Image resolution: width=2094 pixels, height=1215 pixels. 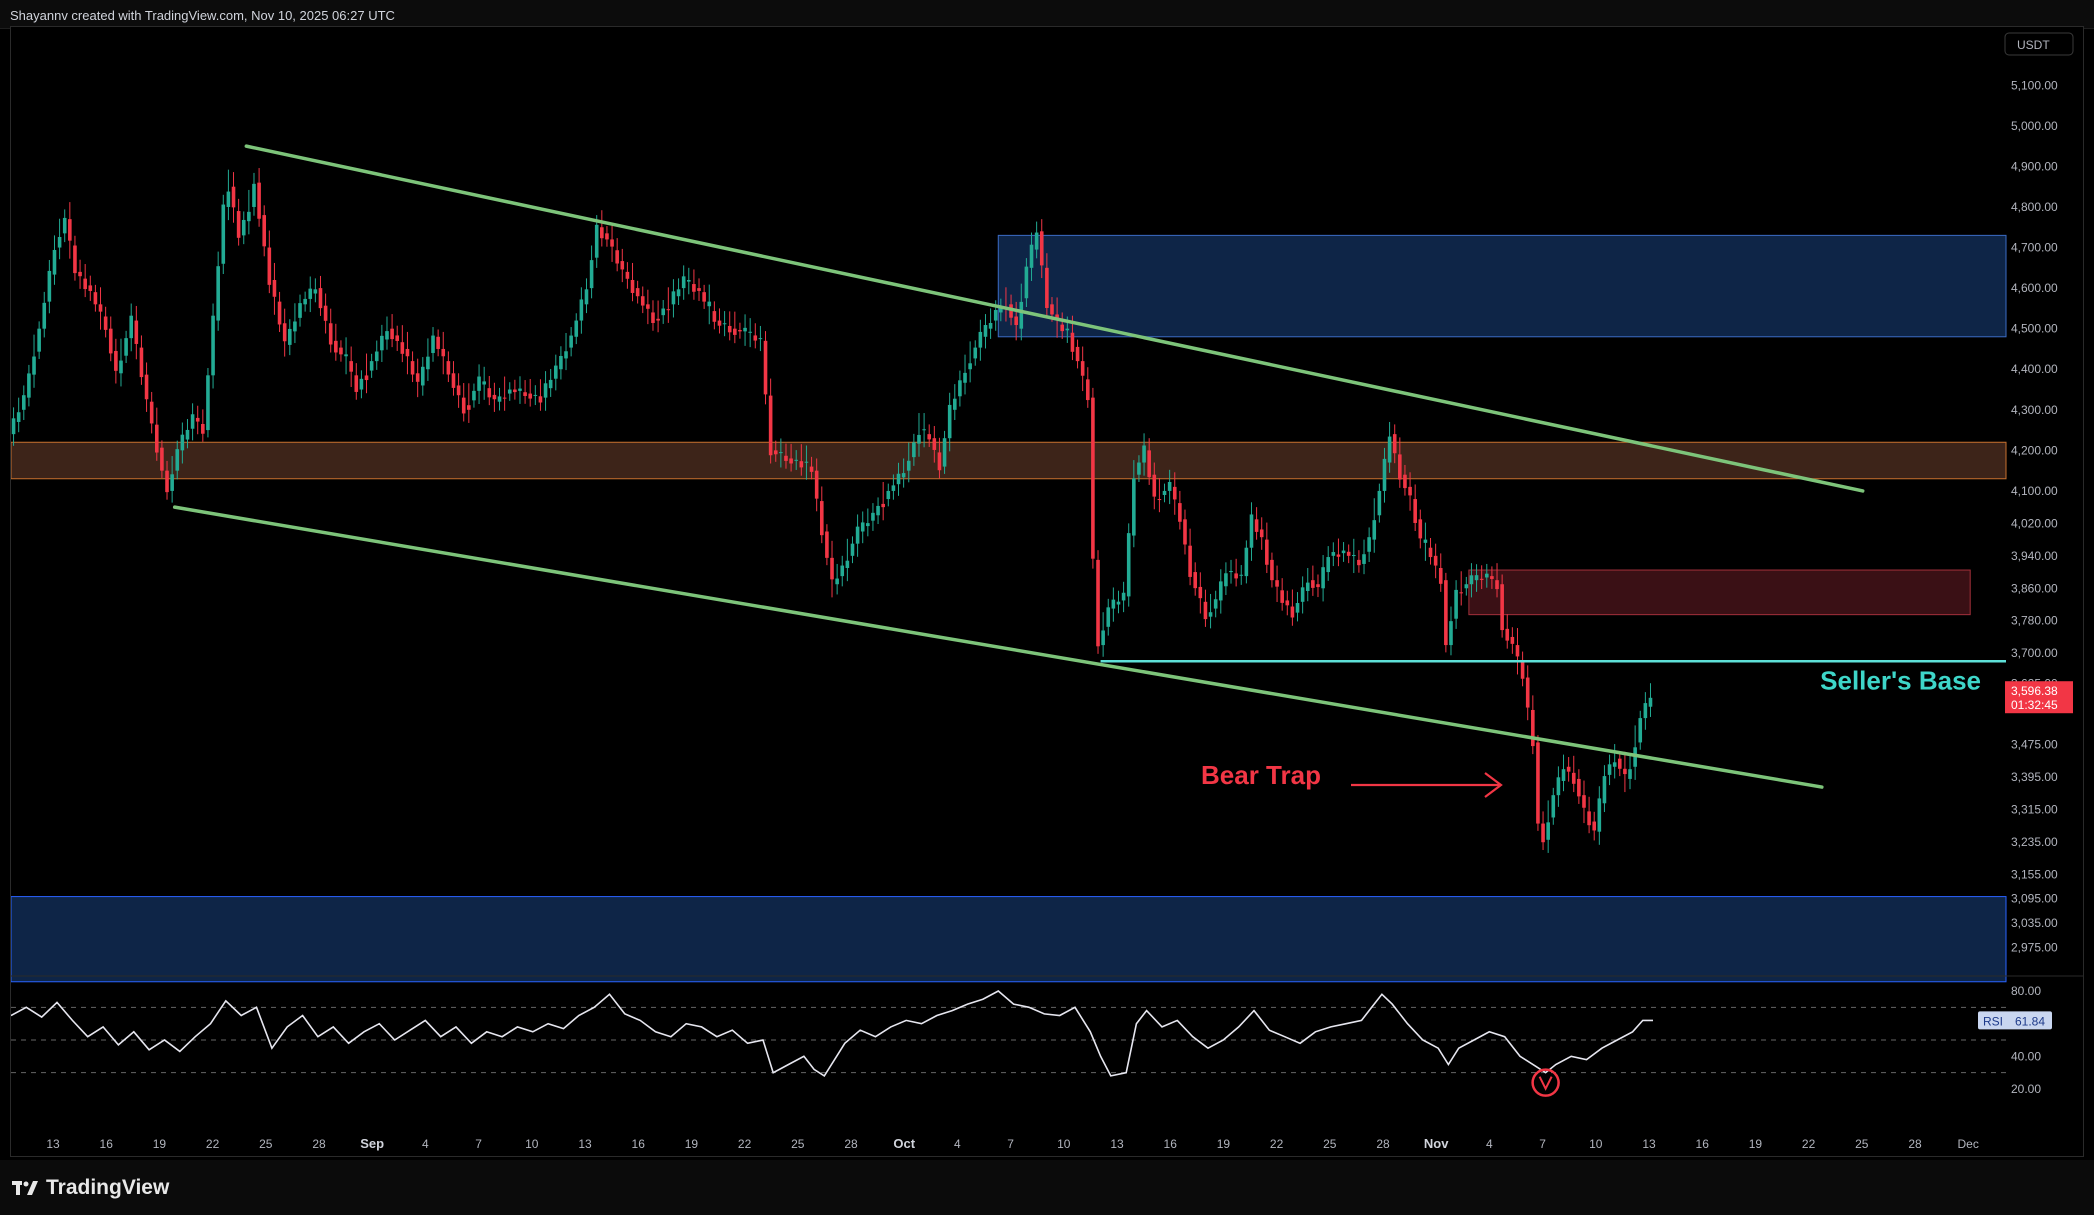 What do you see at coordinates (1968, 1144) in the screenshot?
I see `time-tick-label: Dec` at bounding box center [1968, 1144].